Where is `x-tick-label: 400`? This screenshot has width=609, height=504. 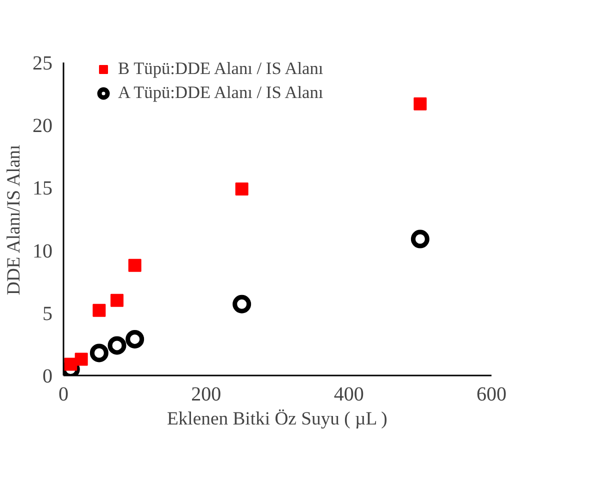
x-tick-label: 400 is located at coordinates (349, 395).